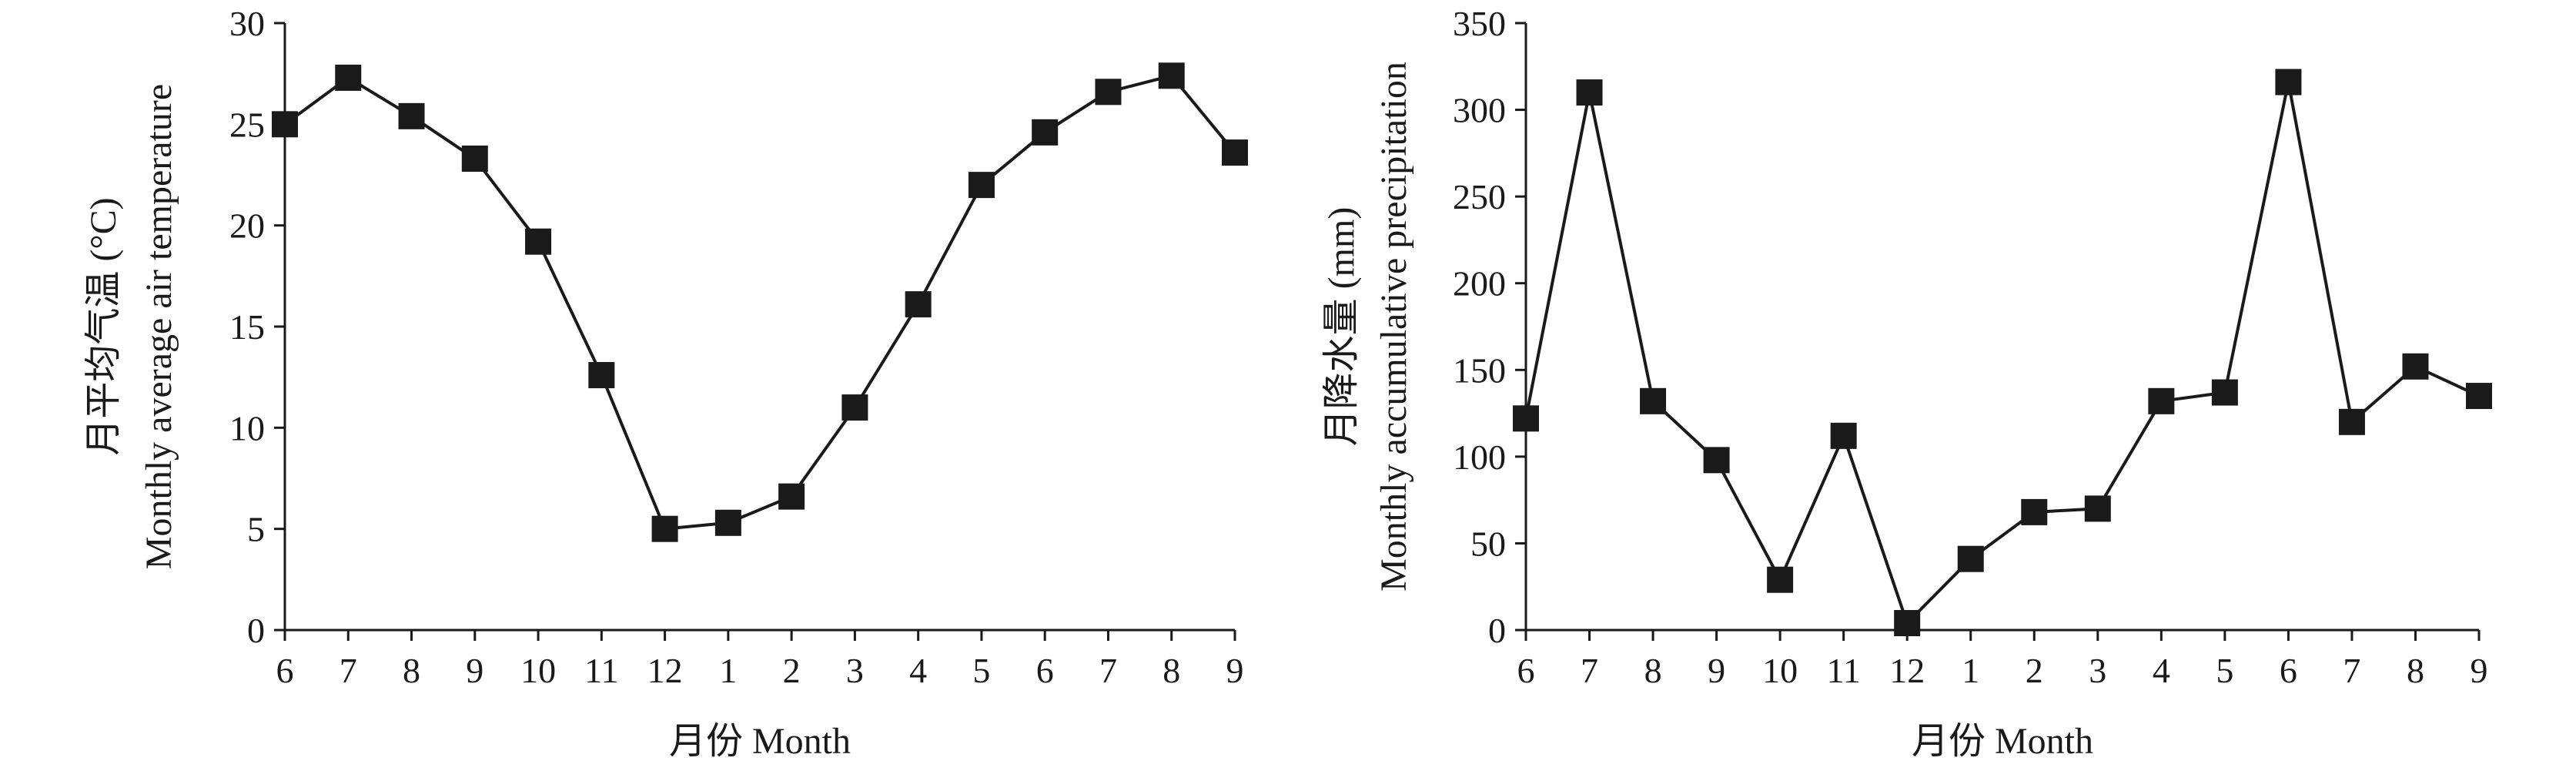 The width and height of the screenshot is (2576, 771). Describe the element at coordinates (1490, 327) in the screenshot. I see `precipitation-y-ticks: 0 50 100 150 200 250 300 350` at that location.